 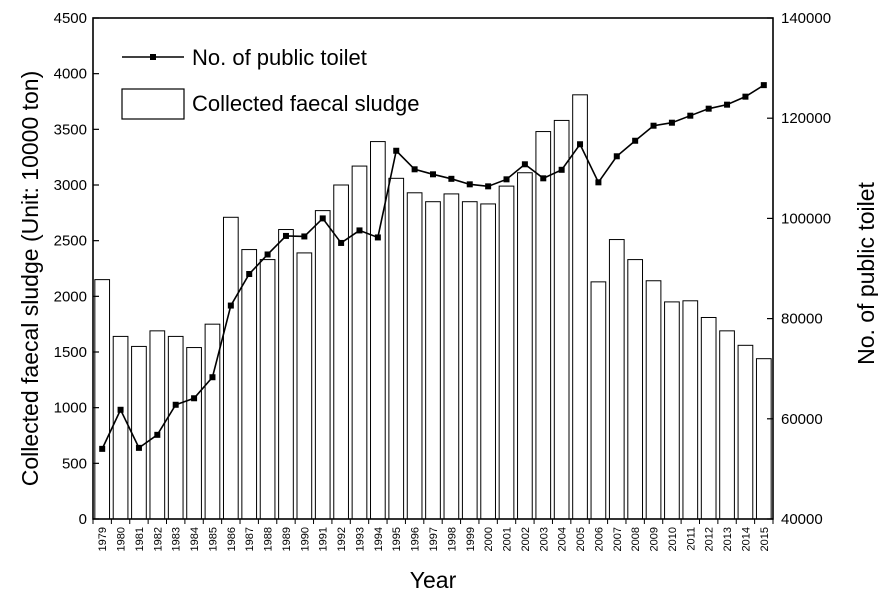 I want to click on bar-1996, so click(x=414, y=356).